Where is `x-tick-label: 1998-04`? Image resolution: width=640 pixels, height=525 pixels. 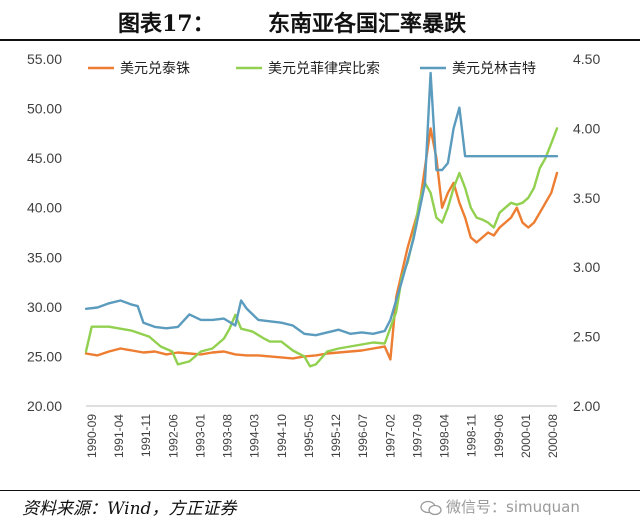 x-tick-label: 1998-04 is located at coordinates (445, 436).